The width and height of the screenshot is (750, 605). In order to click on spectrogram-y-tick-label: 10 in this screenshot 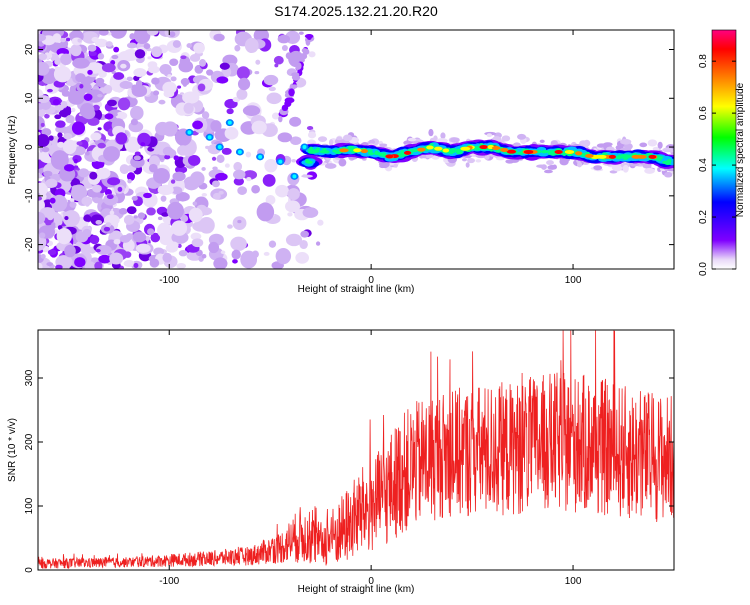, I will do `click(29, 98)`.